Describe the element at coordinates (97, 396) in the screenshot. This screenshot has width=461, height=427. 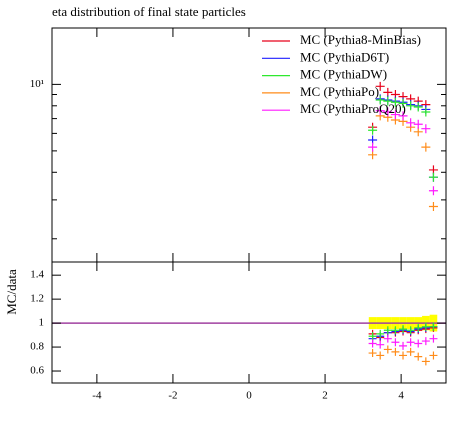
I see `x-tick-label: -4` at that location.